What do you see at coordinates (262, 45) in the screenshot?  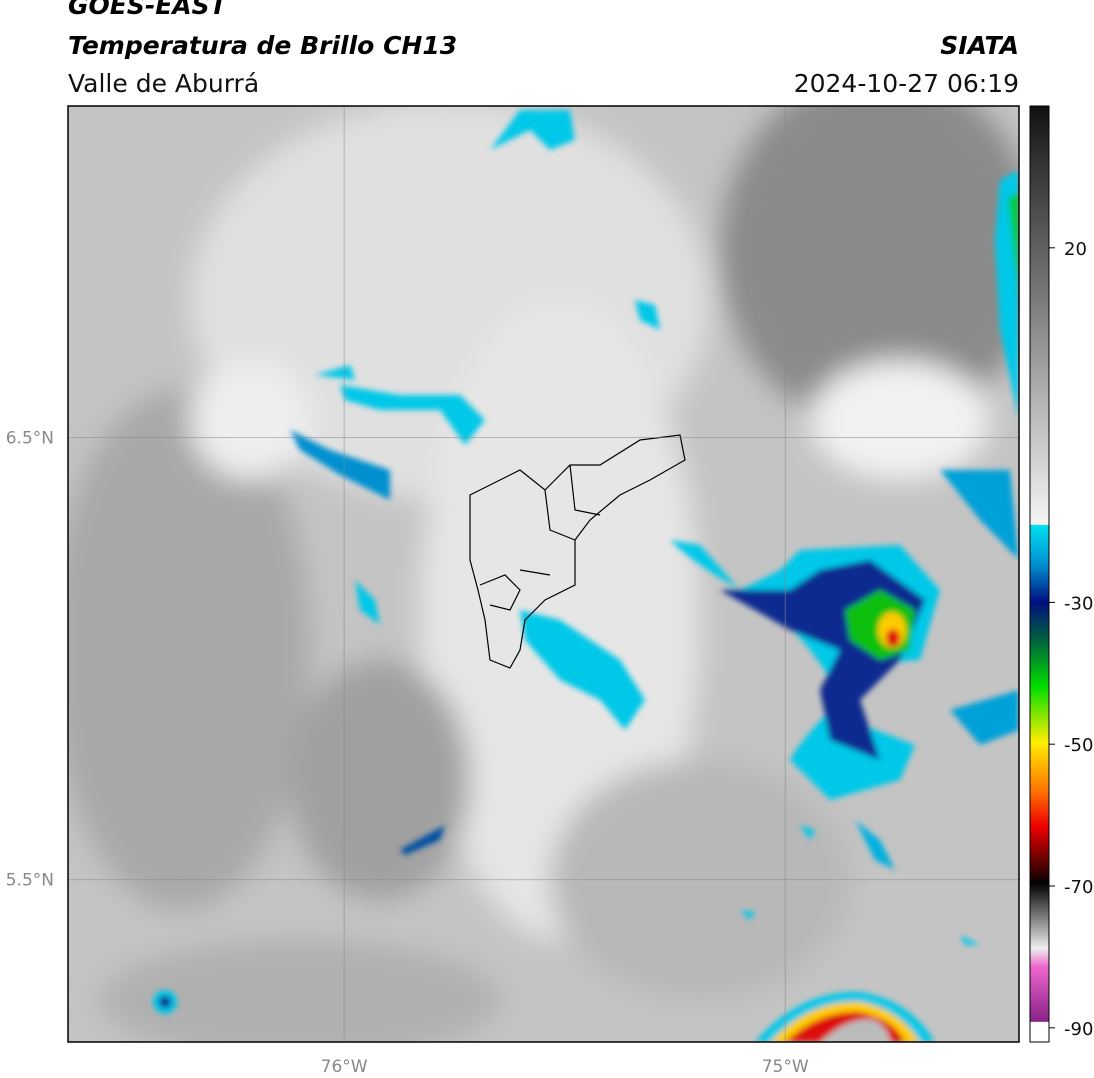 I see `subtitle: Temperatura de Brillo CH13` at bounding box center [262, 45].